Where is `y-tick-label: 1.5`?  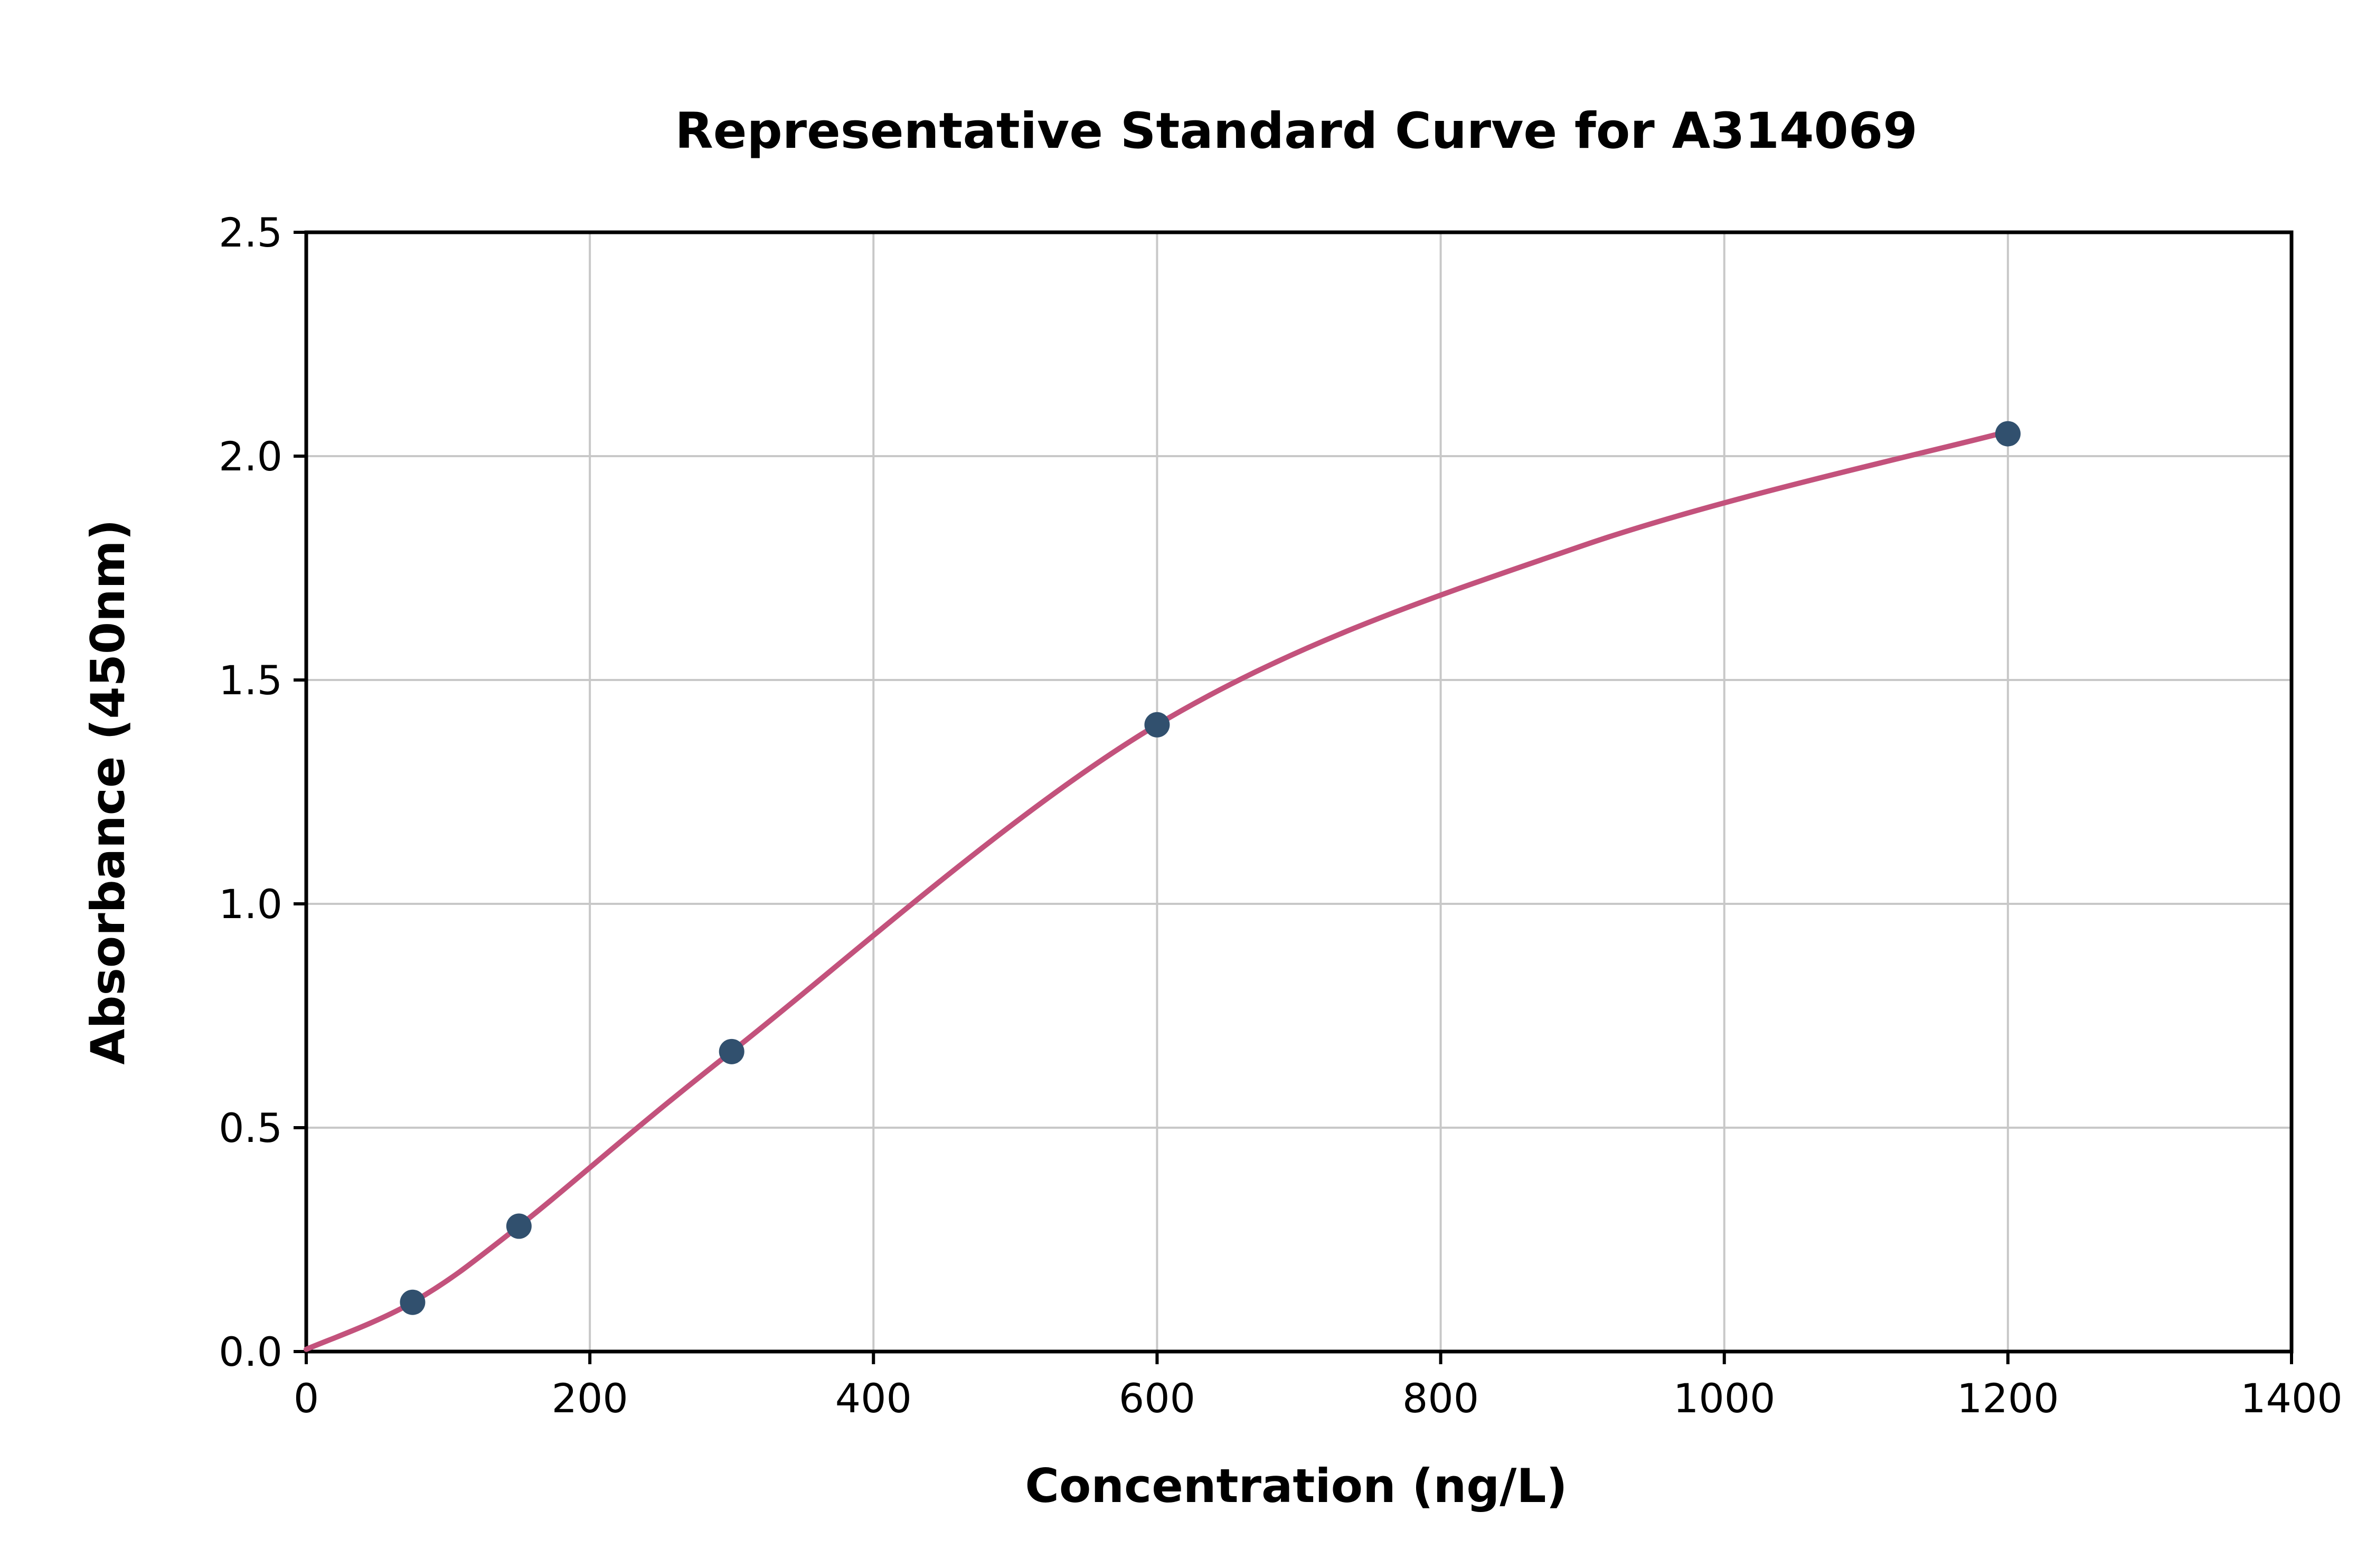
y-tick-label: 1.5 is located at coordinates (251, 680).